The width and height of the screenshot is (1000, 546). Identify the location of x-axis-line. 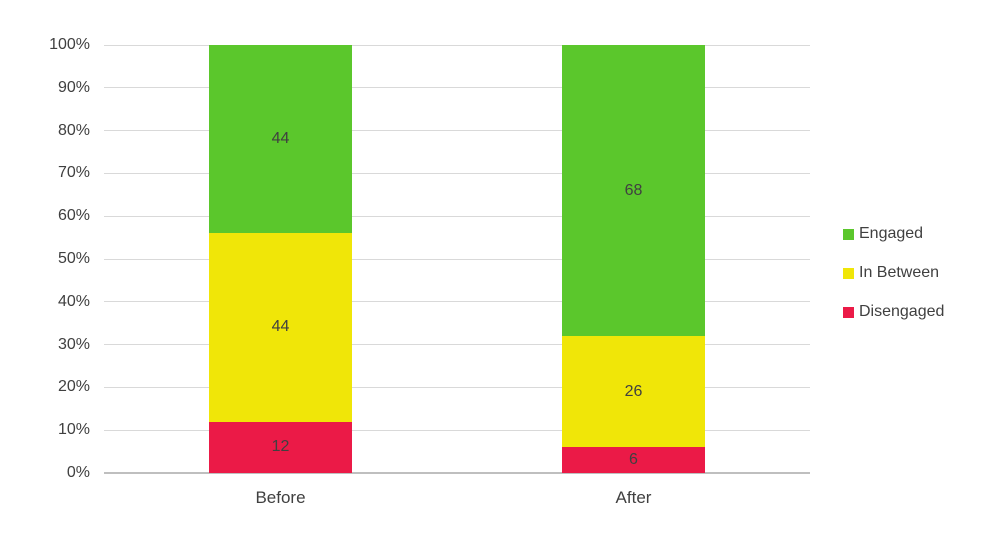
(457, 473).